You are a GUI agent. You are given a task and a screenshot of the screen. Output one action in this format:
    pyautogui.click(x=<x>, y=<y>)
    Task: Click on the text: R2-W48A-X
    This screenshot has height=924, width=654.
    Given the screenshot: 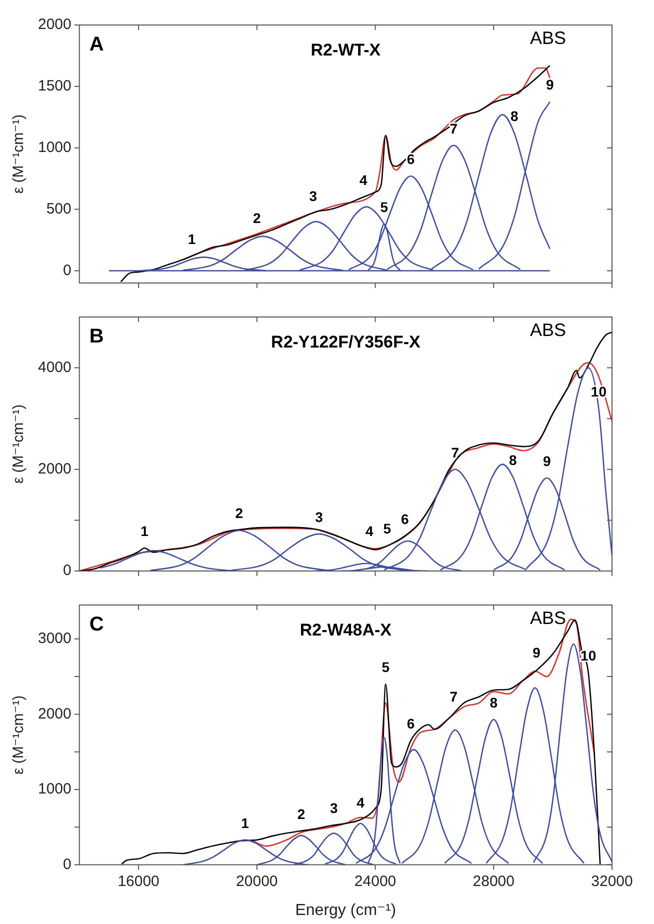 What is the action you would take?
    pyautogui.click(x=346, y=630)
    